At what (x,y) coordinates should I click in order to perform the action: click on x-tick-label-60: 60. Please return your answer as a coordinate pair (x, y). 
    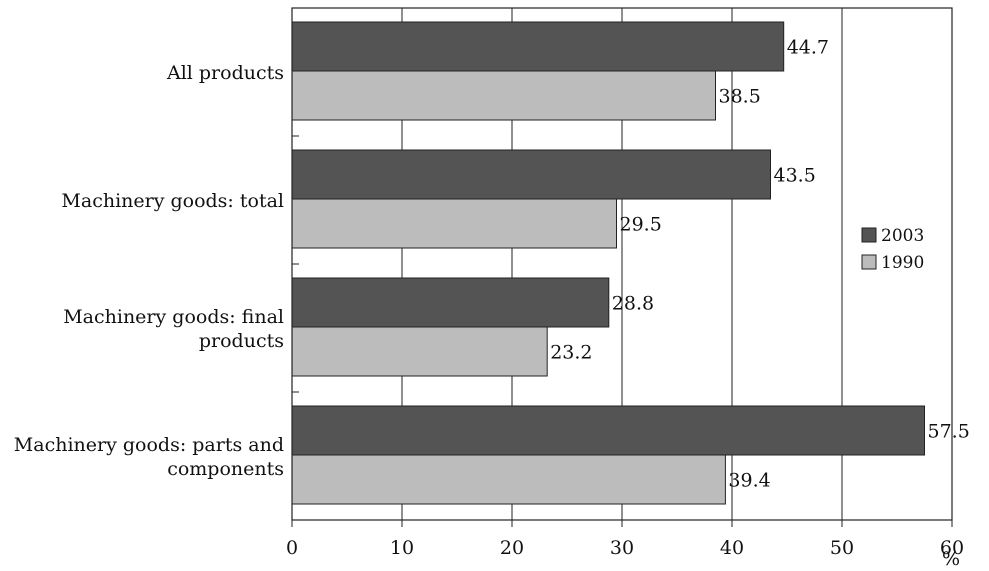
    Looking at the image, I should click on (952, 548).